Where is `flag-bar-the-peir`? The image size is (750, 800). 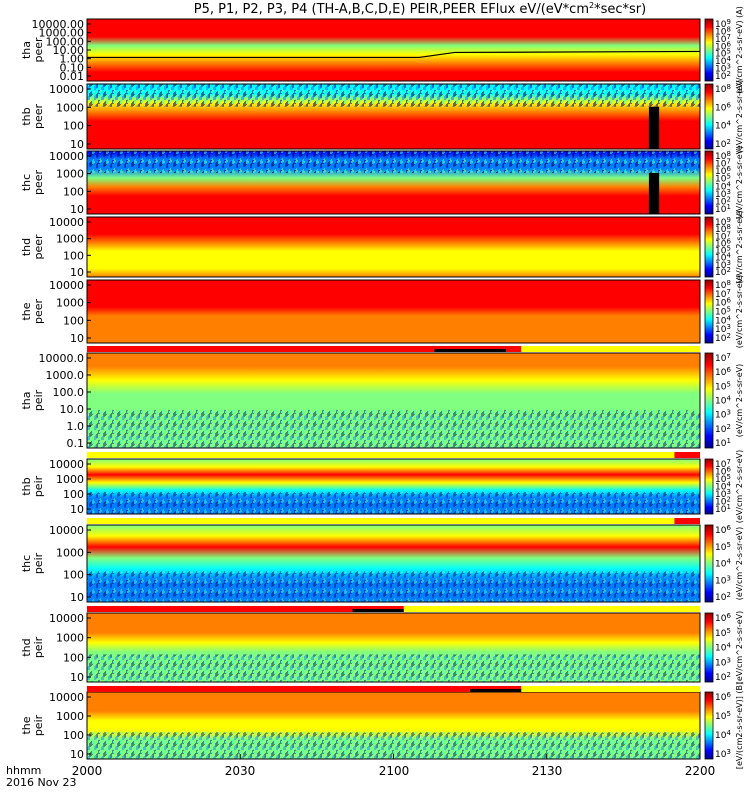
flag-bar-the-peir is located at coordinates (393, 689).